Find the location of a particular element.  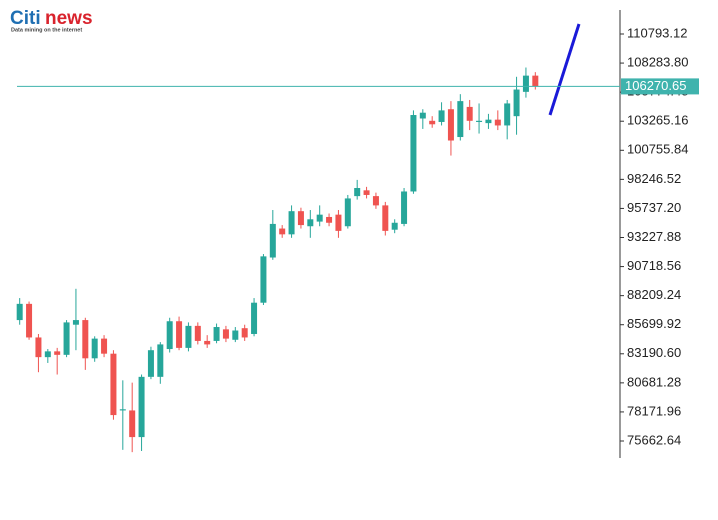

last-price-label: 106270.65 is located at coordinates (655, 85).